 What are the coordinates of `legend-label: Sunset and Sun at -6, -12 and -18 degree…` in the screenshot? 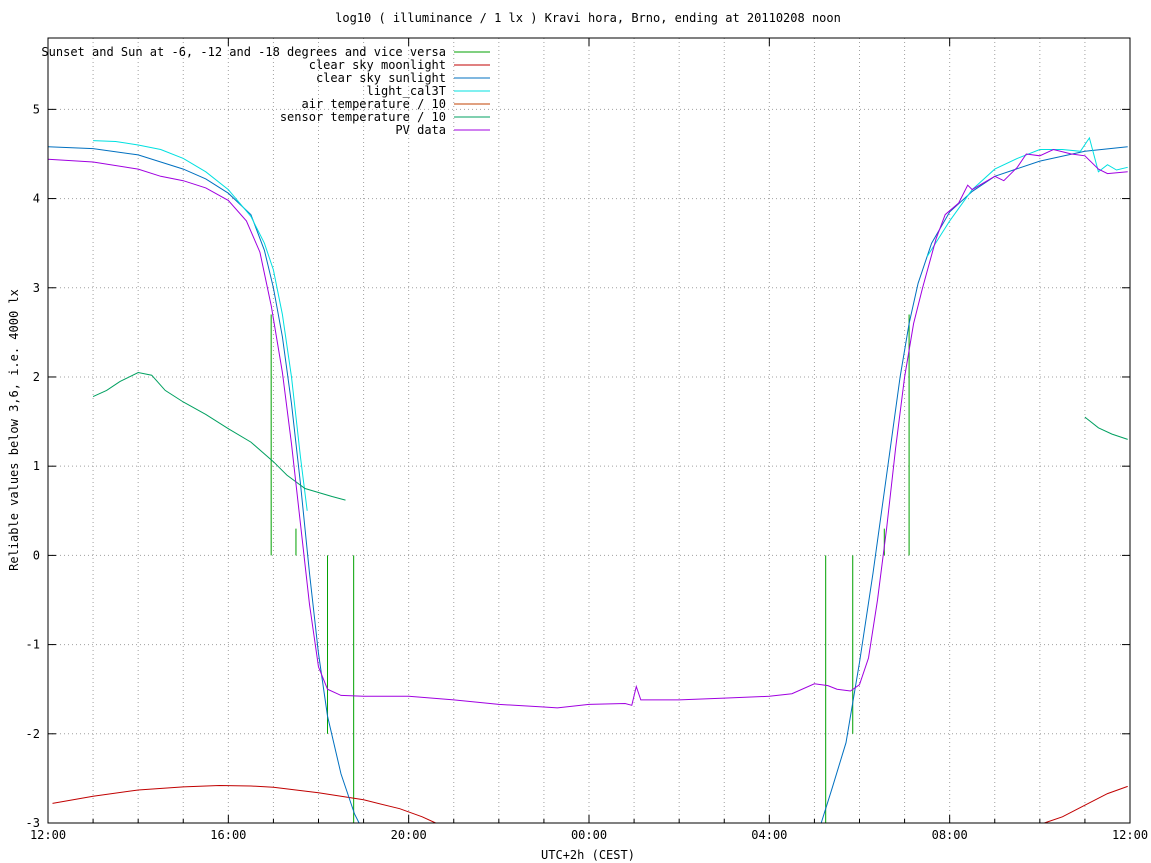 It's located at (243, 52).